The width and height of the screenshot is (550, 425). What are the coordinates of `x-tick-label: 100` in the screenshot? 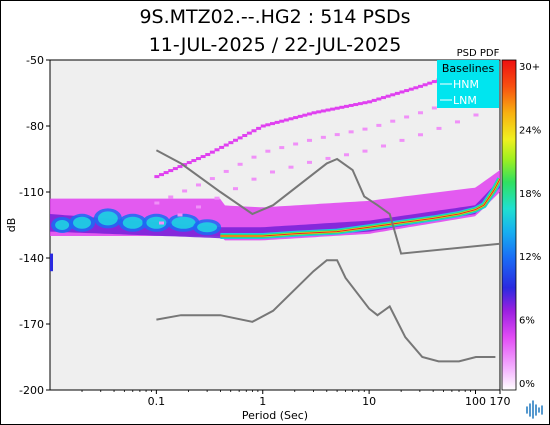 It's located at (475, 401).